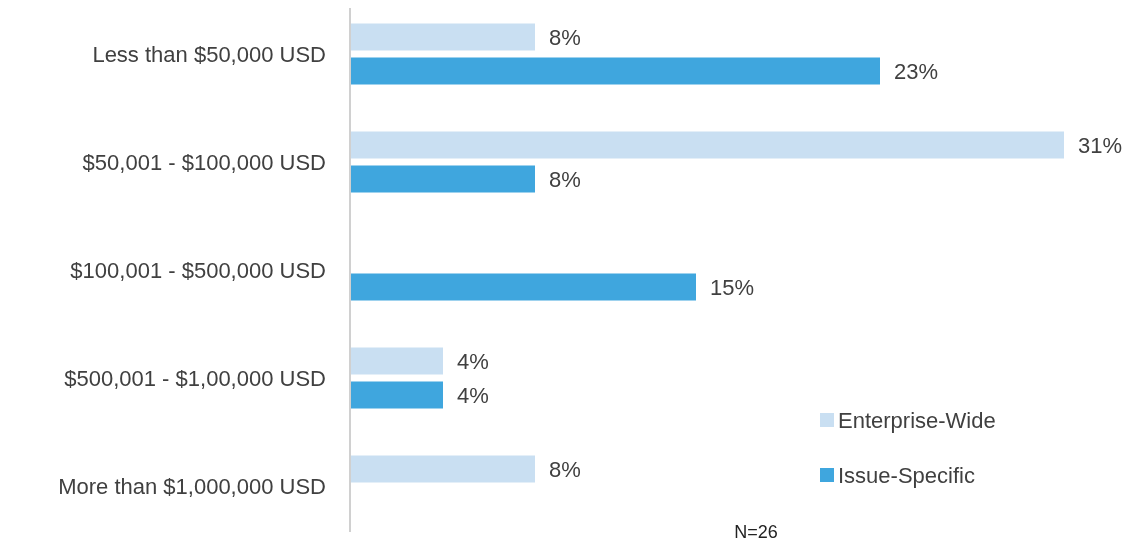  I want to click on y-tick-label: $100,001 - $500,000 USD, so click(198, 270).